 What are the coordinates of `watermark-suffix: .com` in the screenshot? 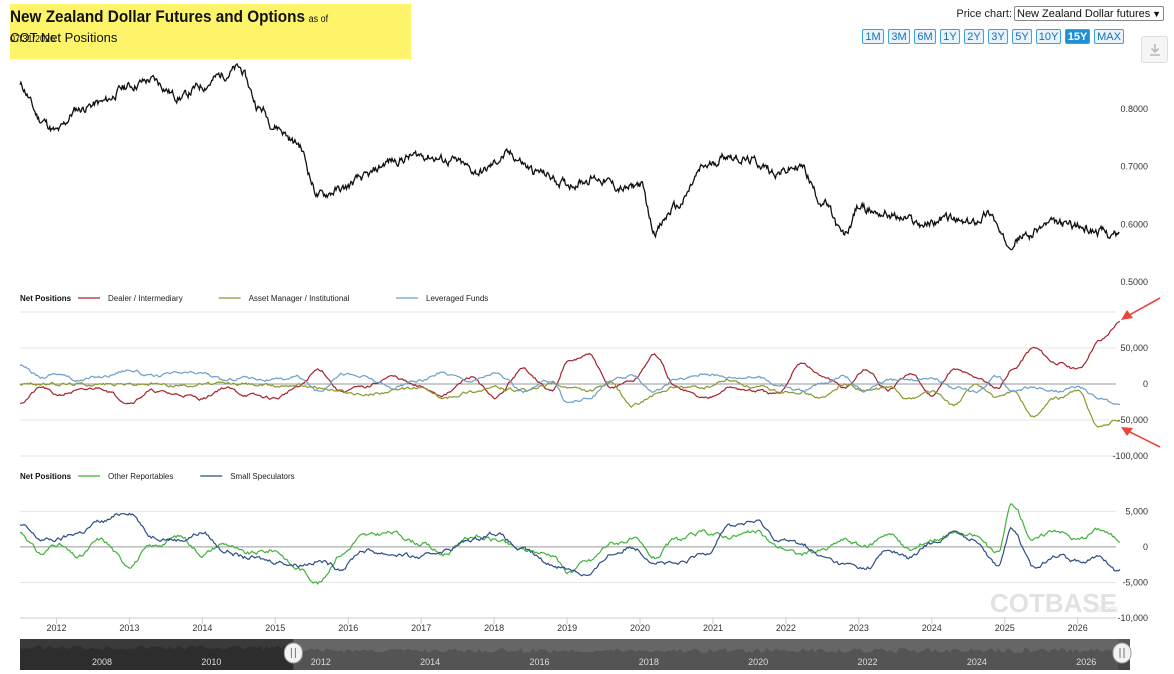 It's located at (1107, 609).